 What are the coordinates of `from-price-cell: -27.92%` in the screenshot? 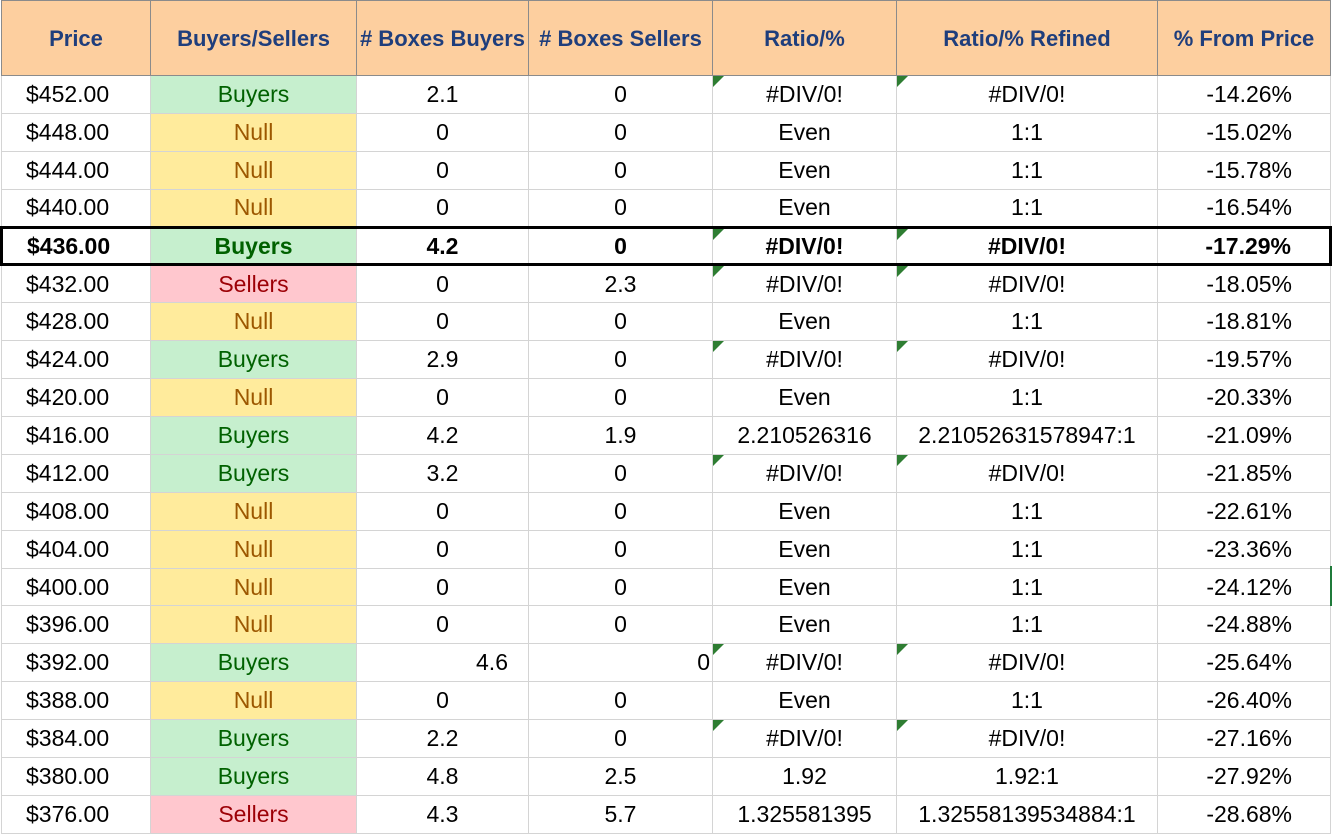 It's located at (1244, 776).